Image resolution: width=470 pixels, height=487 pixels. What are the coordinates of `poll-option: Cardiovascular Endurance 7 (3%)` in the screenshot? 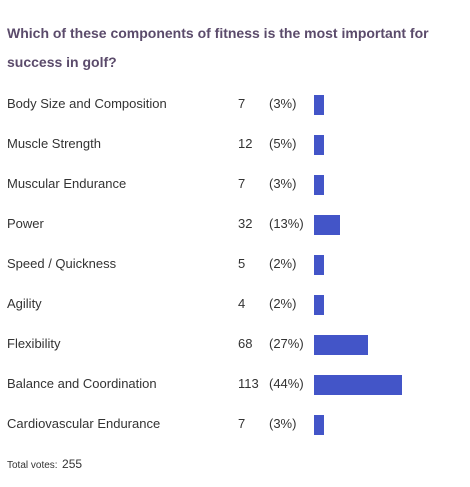 It's located at (235, 425).